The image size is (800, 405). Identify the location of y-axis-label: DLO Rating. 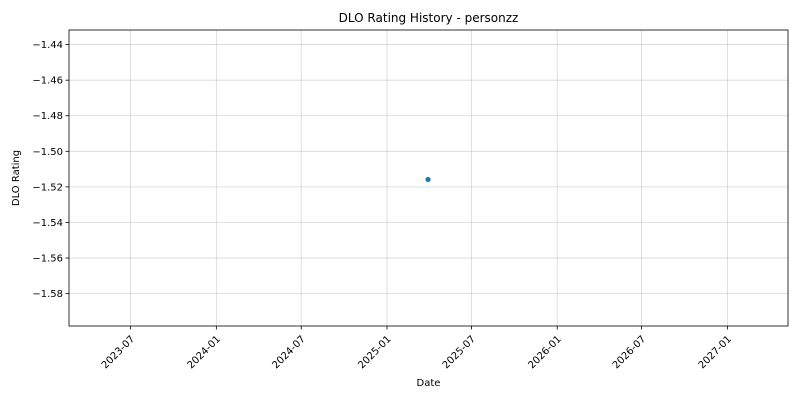
(16, 178).